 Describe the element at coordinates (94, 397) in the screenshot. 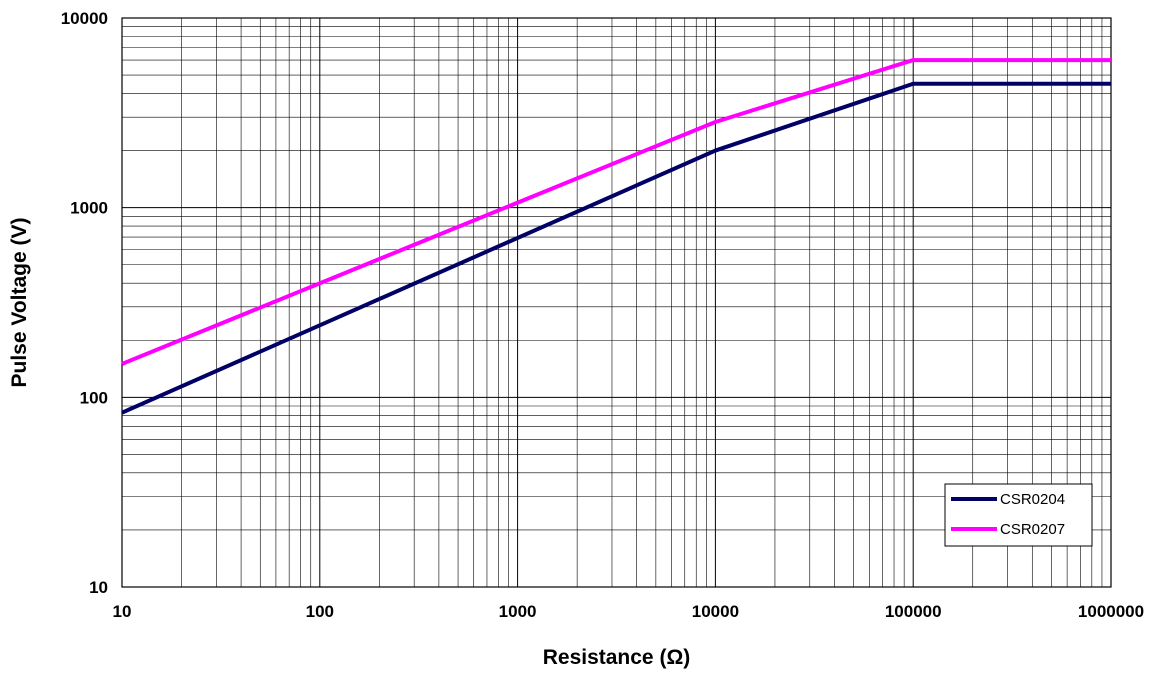

I see `y-tick-label: 100` at that location.